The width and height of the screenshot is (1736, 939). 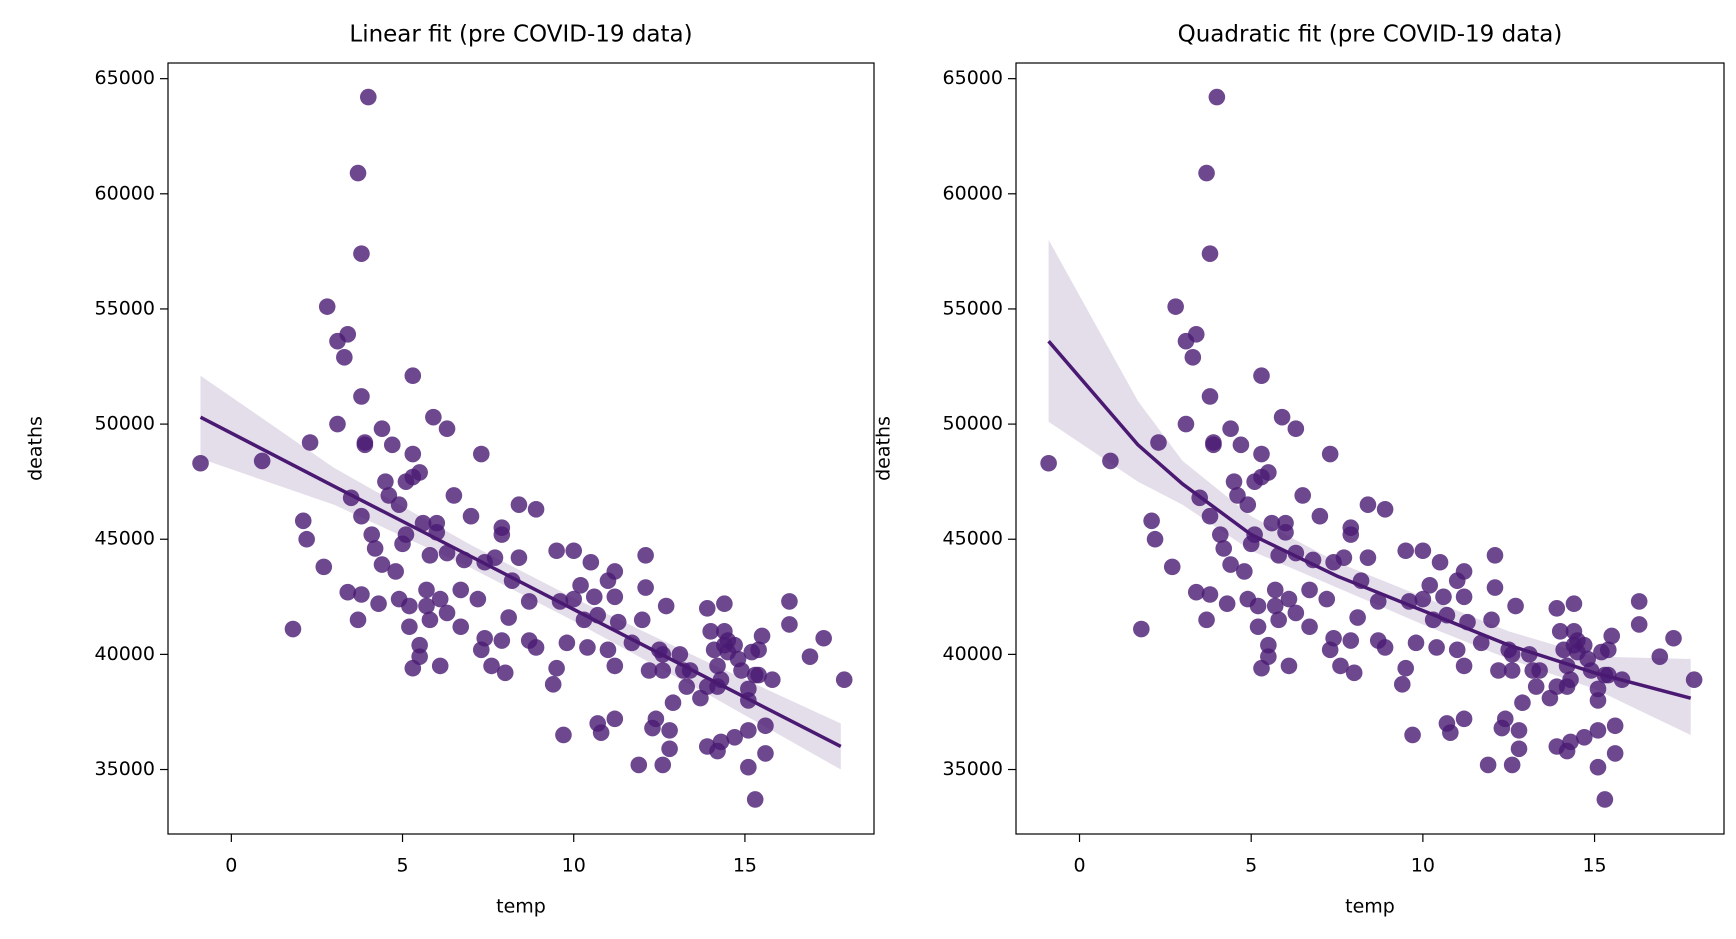 What do you see at coordinates (973, 769) in the screenshot?
I see `y-tick-label: 35000` at bounding box center [973, 769].